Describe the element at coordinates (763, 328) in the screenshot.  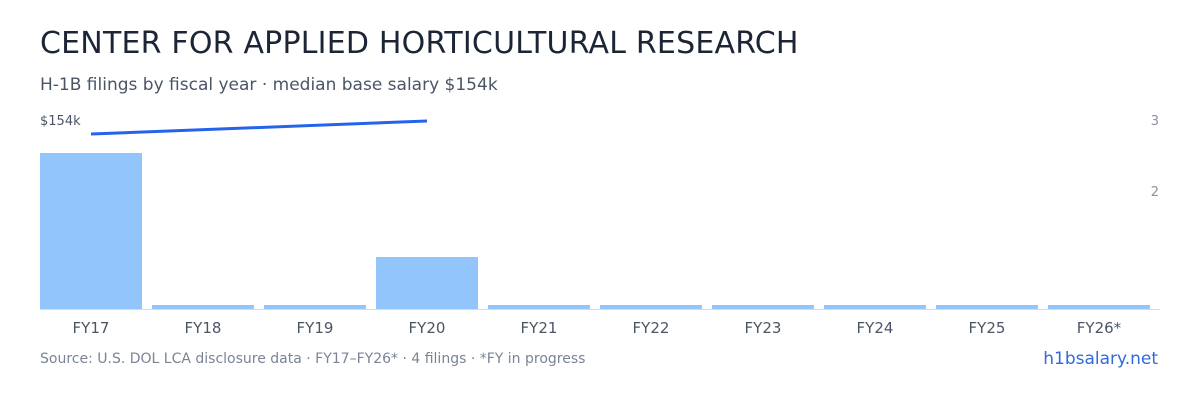
I see `x-tick-label: FY23` at that location.